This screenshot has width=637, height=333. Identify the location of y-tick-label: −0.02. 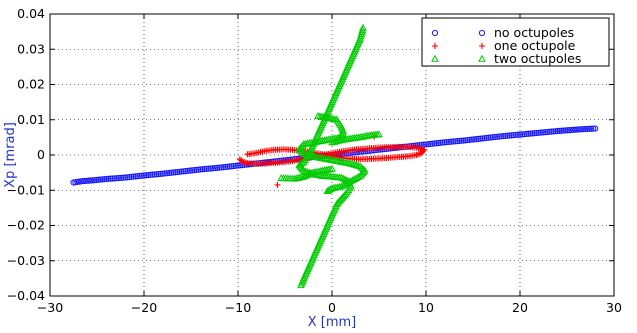
(26, 225).